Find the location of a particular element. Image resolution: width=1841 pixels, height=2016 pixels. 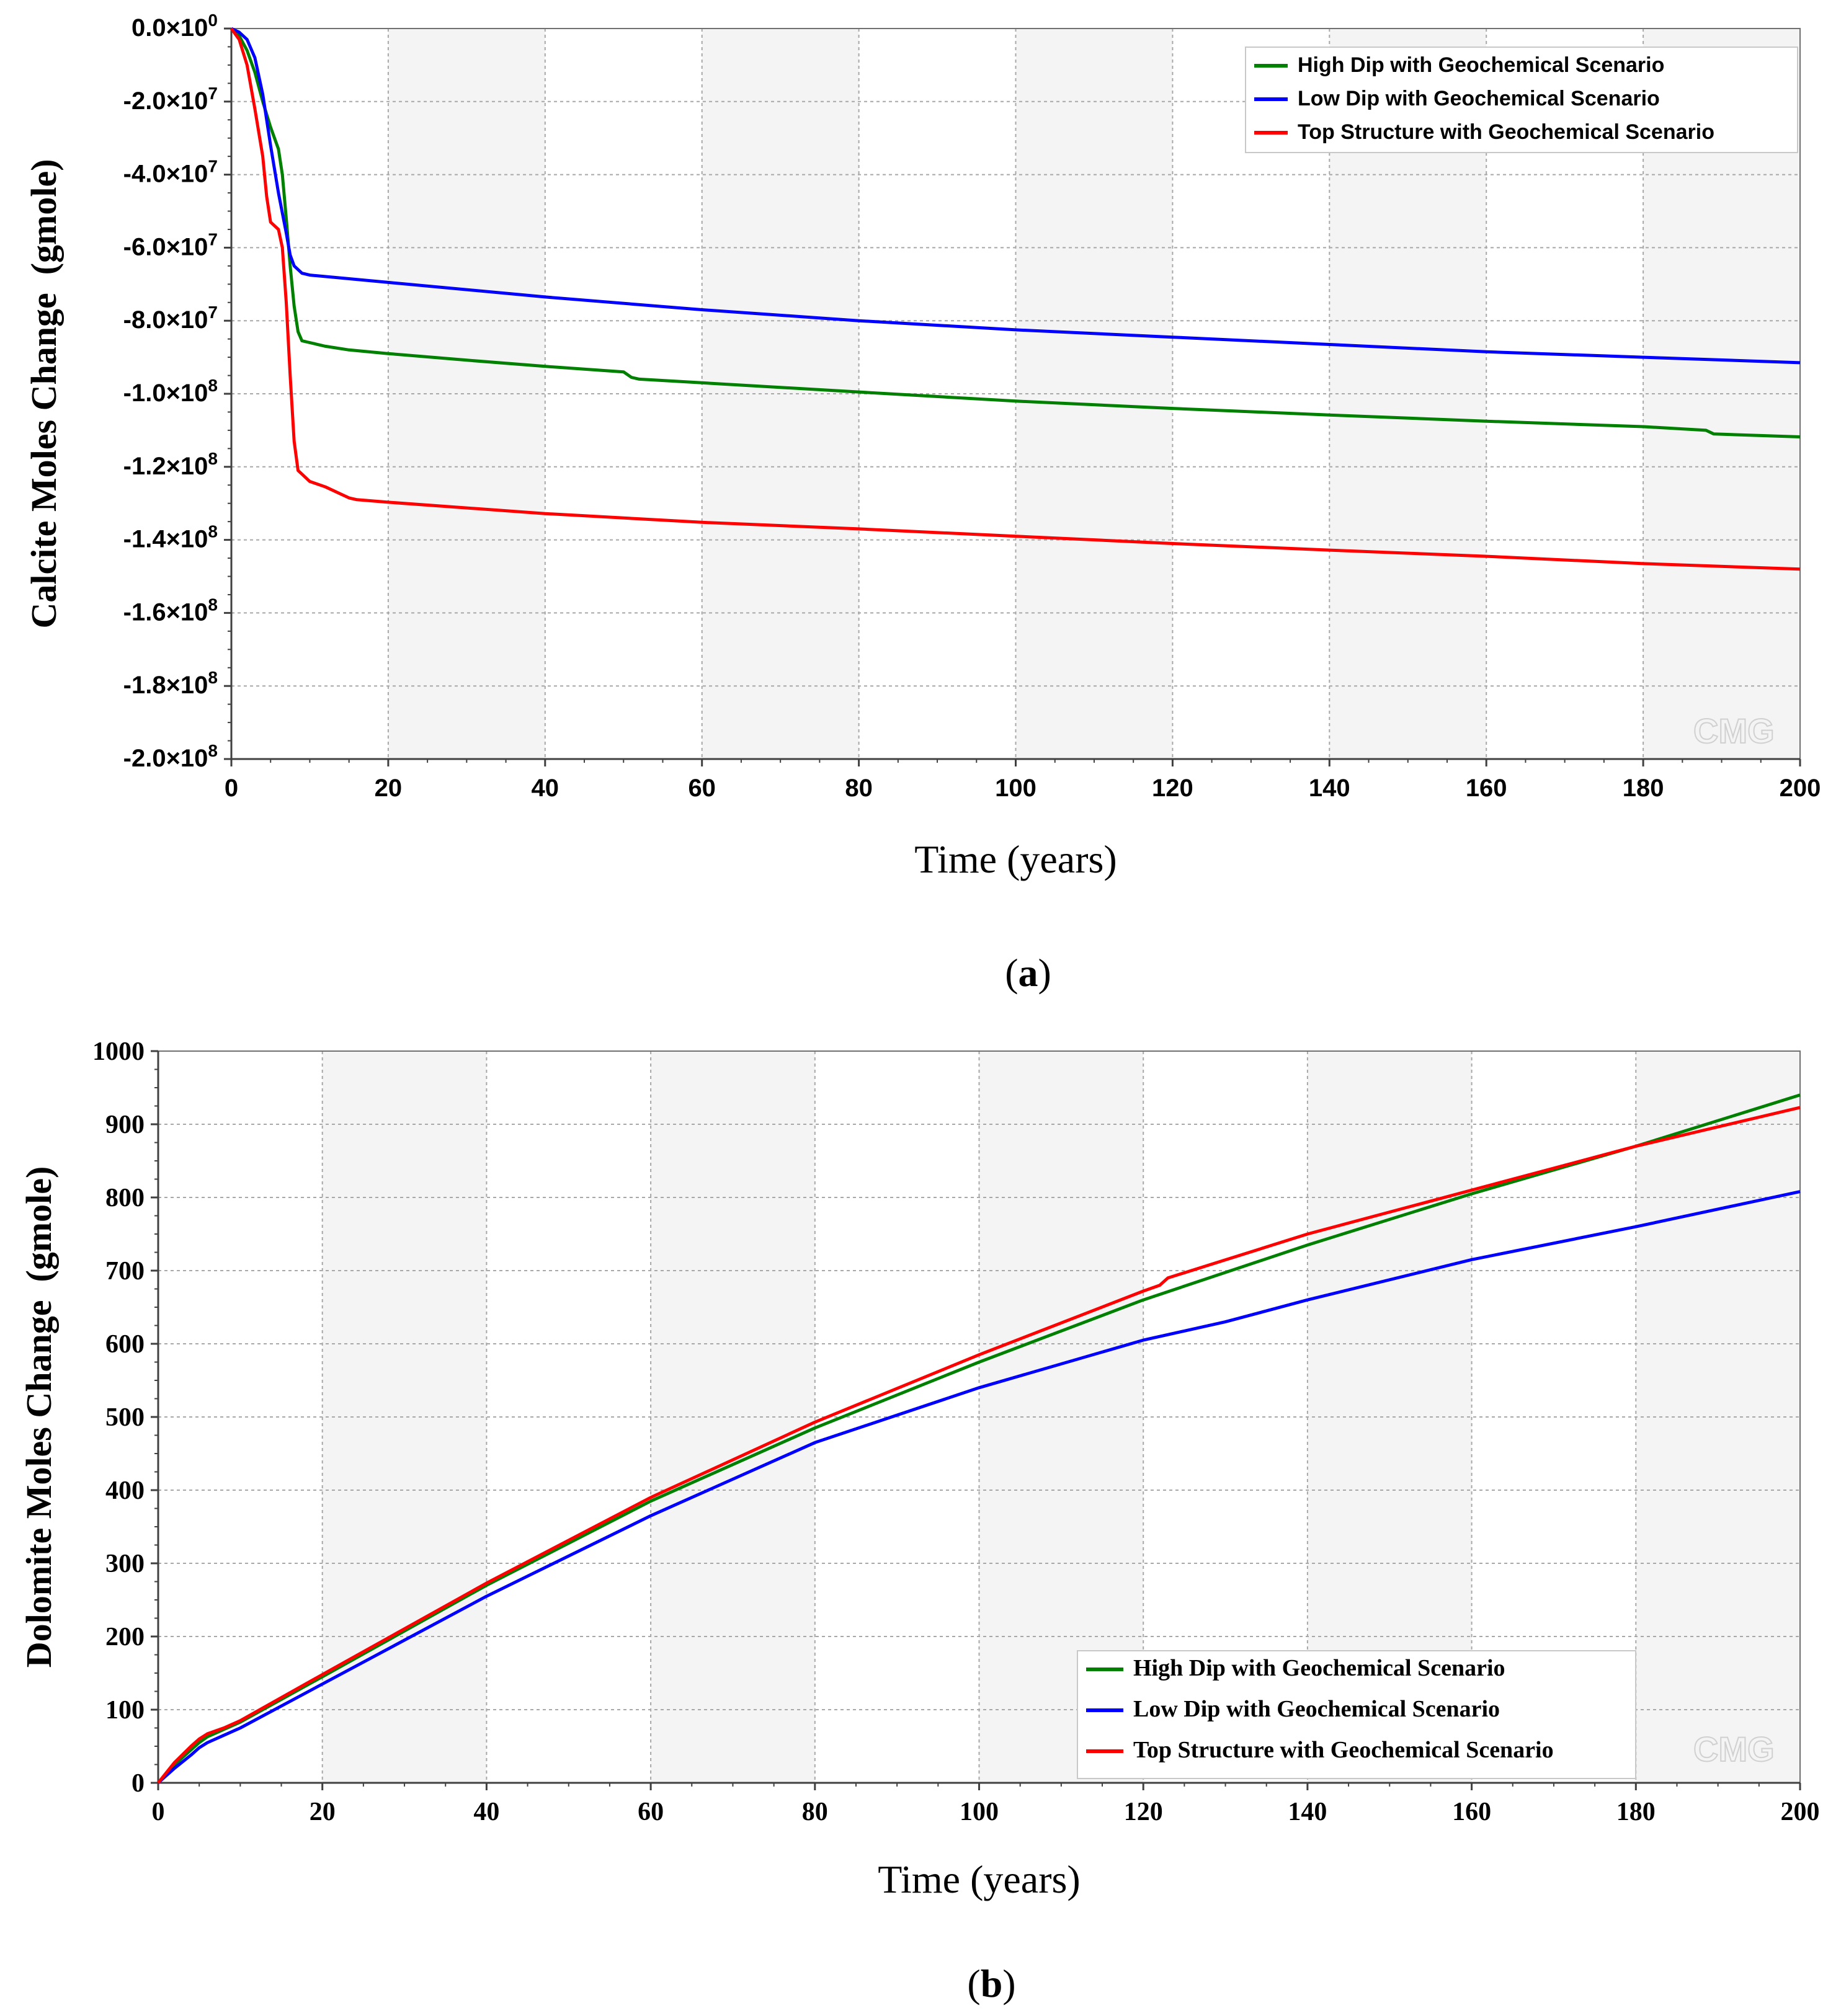

y-tick-label: -1.6×10⁸ is located at coordinates (170, 610).